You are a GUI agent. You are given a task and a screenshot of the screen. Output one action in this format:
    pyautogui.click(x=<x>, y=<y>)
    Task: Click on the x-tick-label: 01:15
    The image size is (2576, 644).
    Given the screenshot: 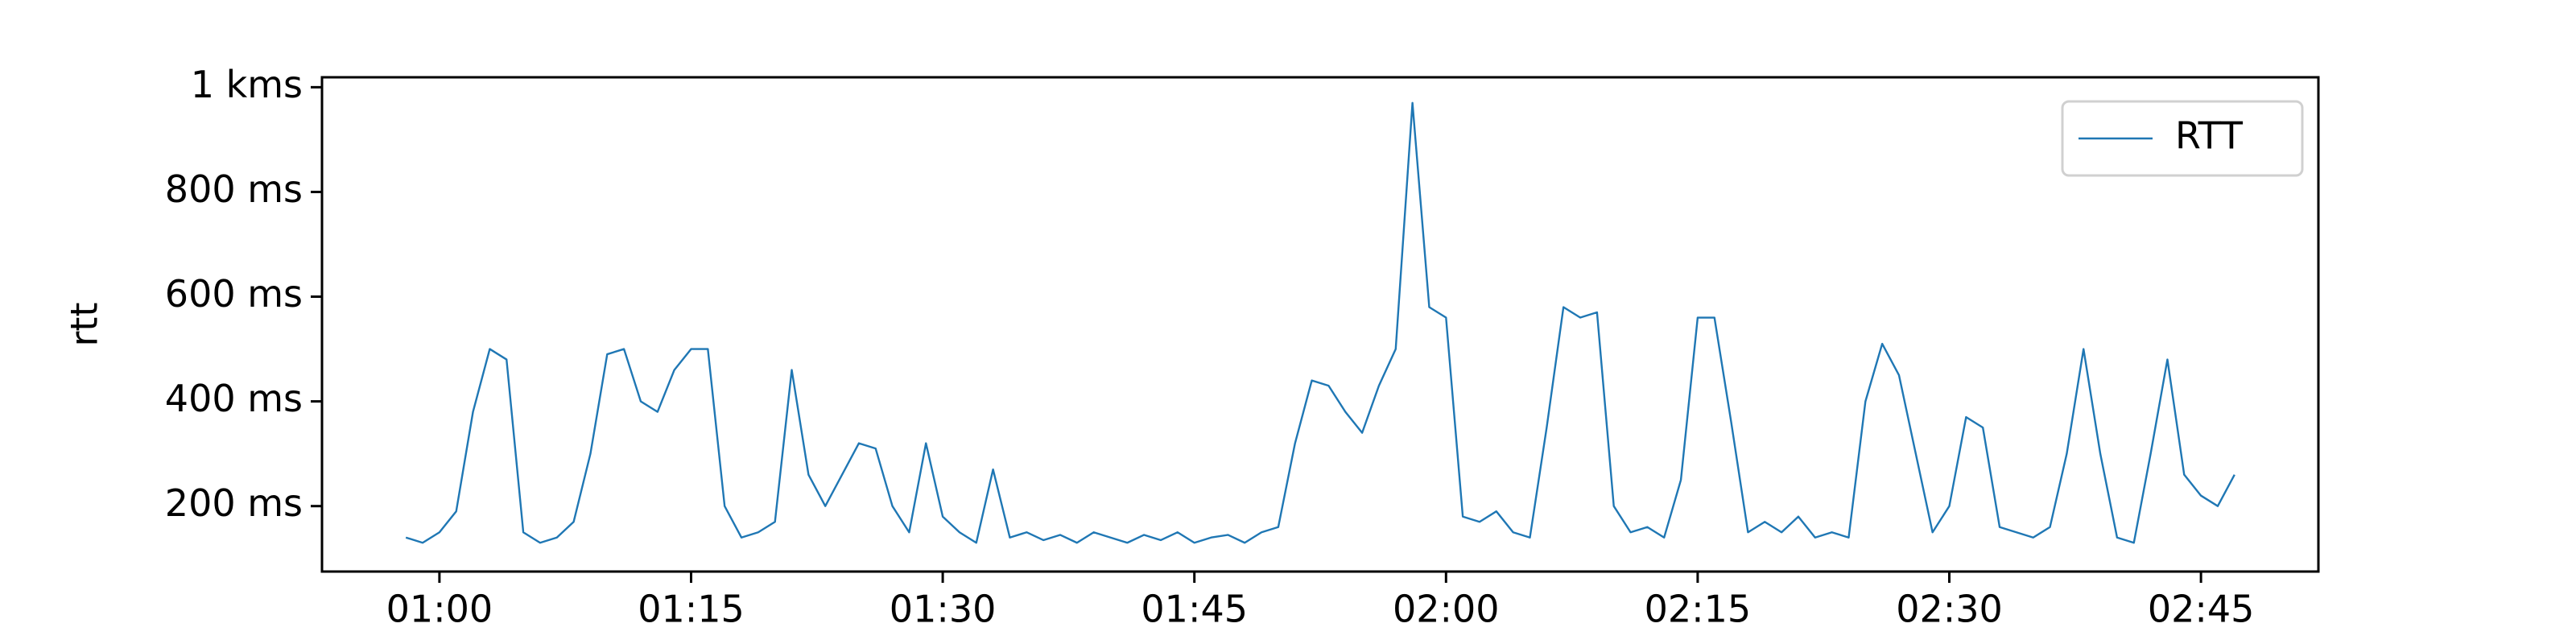 What is the action you would take?
    pyautogui.click(x=691, y=609)
    